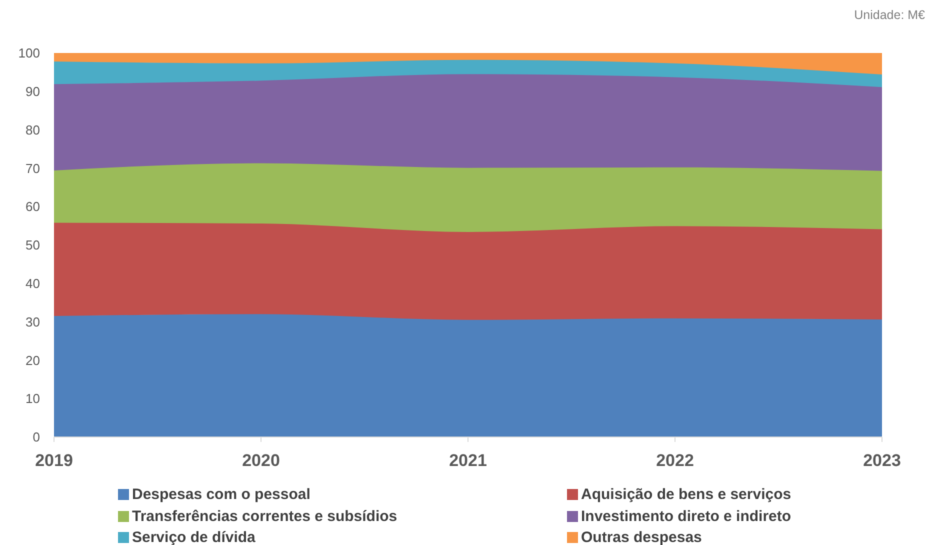  Describe the element at coordinates (675, 460) in the screenshot. I see `x-tick-label: 2022` at that location.